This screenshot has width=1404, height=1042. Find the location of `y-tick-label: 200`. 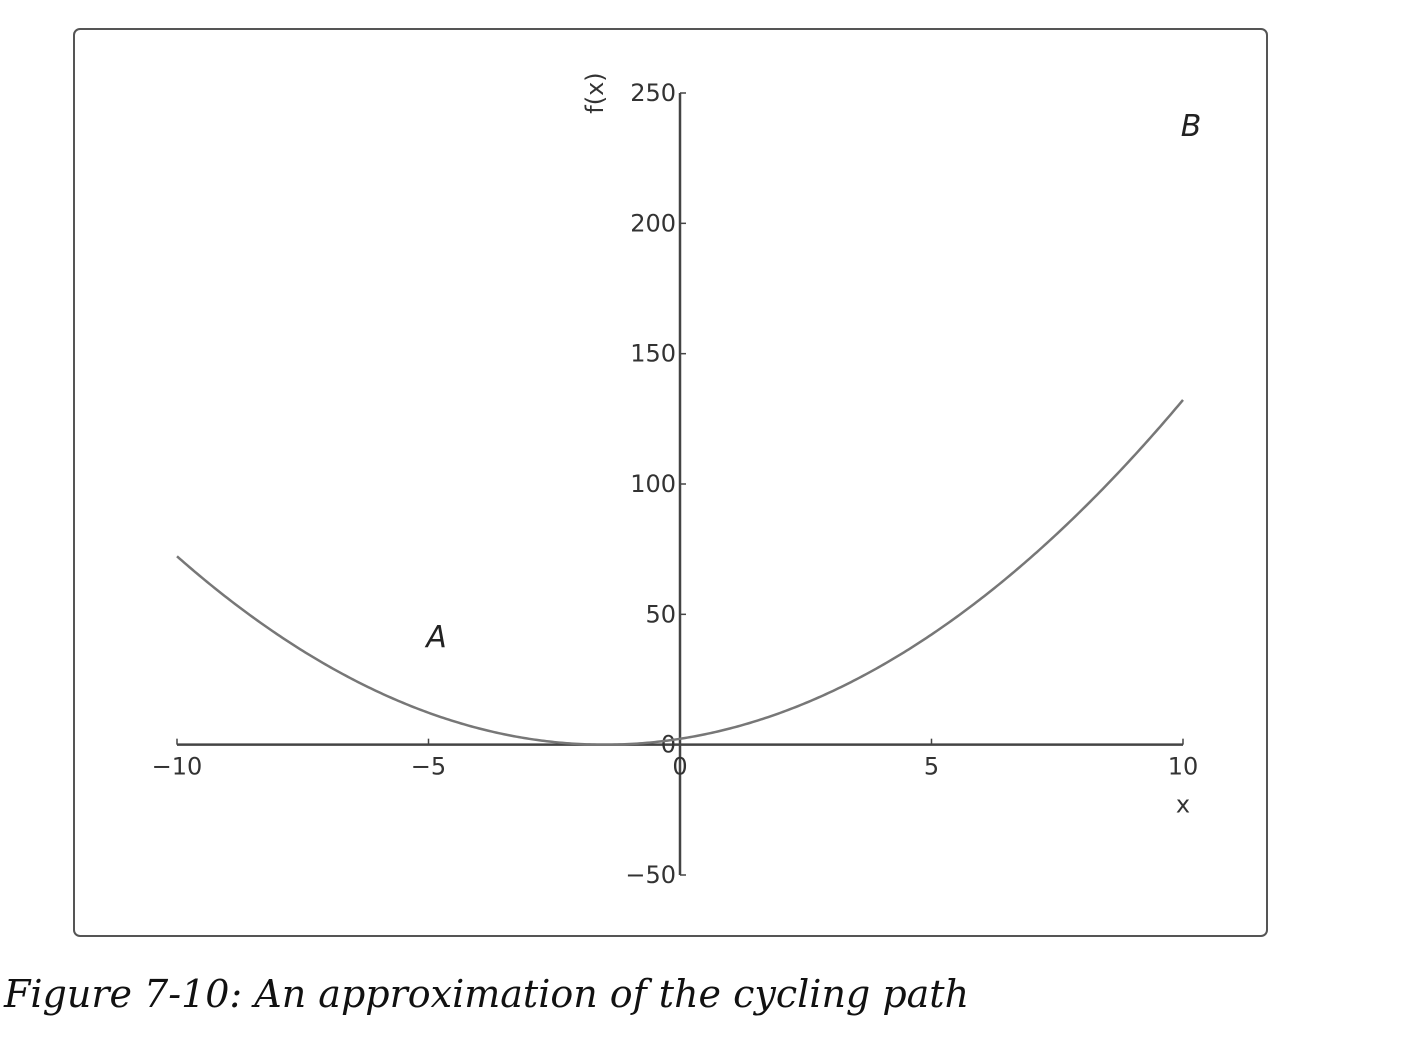

y-tick-label: 200 is located at coordinates (653, 223).